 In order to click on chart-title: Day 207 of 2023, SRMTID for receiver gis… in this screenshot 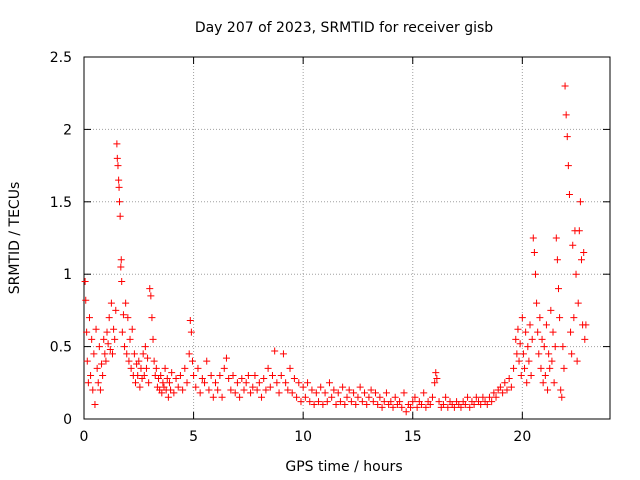, I will do `click(344, 28)`.